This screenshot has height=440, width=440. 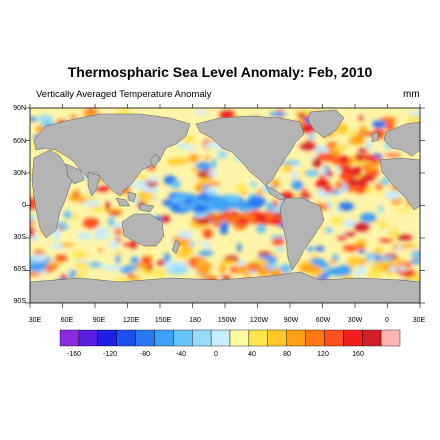 What do you see at coordinates (287, 354) in the screenshot?
I see `colorbar-label: 80` at bounding box center [287, 354].